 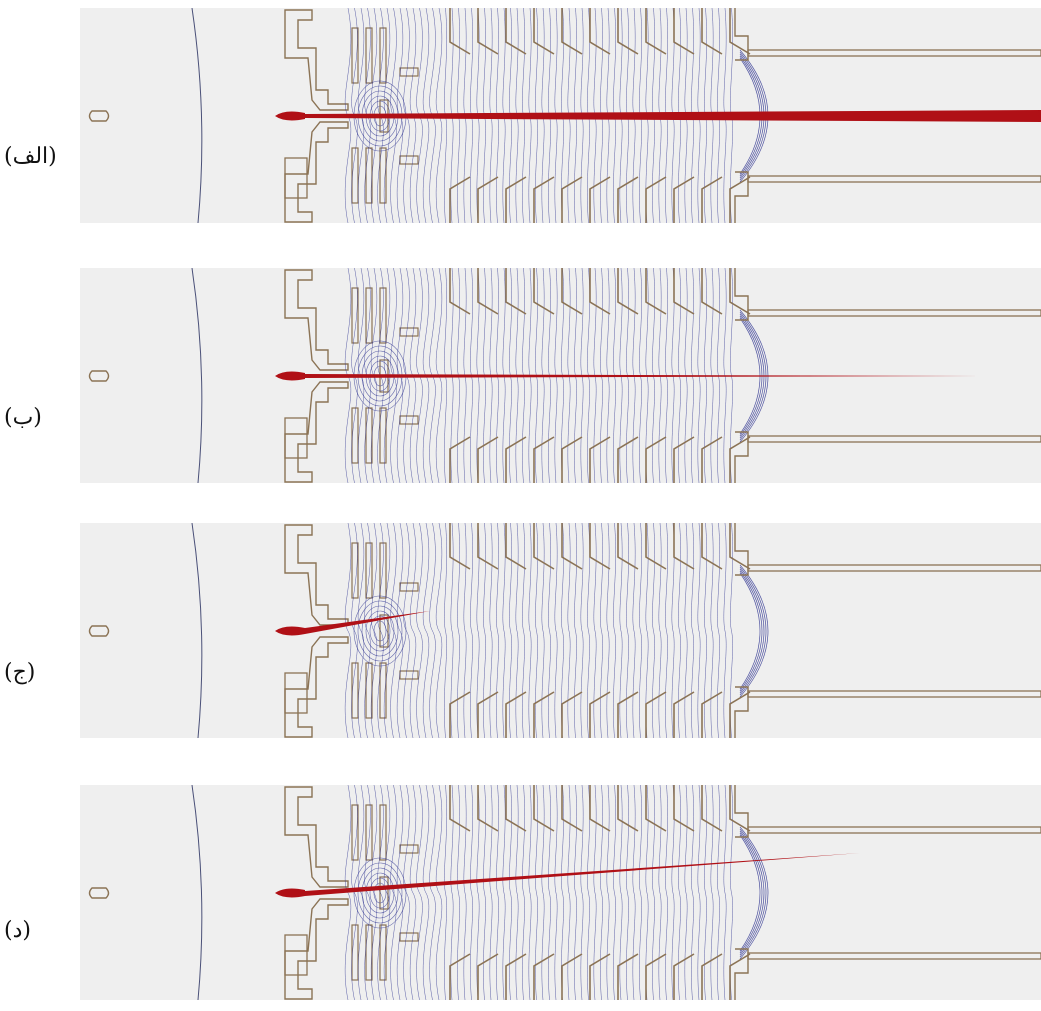 I want to click on outer-equipotential, so click(x=197, y=375).